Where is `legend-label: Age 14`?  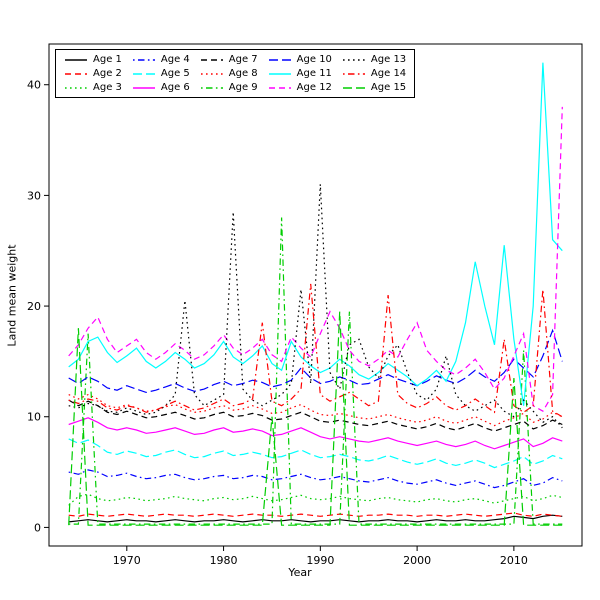 legend-label: Age 14 is located at coordinates (388, 73).